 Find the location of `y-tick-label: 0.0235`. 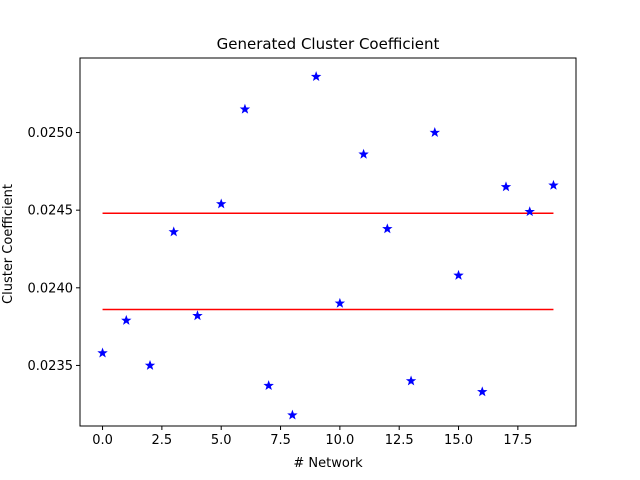

y-tick-label: 0.0235 is located at coordinates (51, 366).